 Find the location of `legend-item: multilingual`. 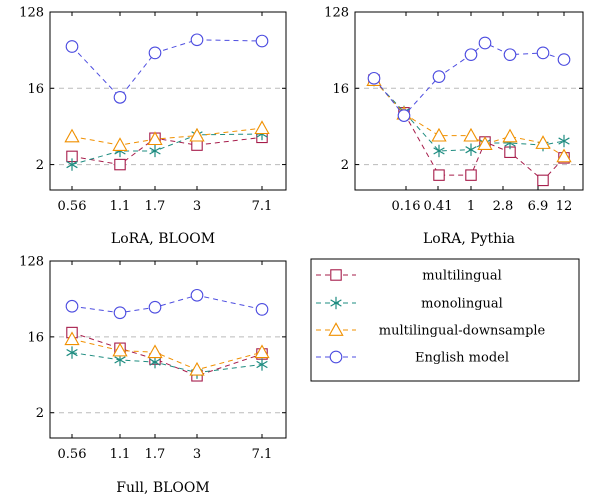

legend-item: multilingual is located at coordinates (409, 276).